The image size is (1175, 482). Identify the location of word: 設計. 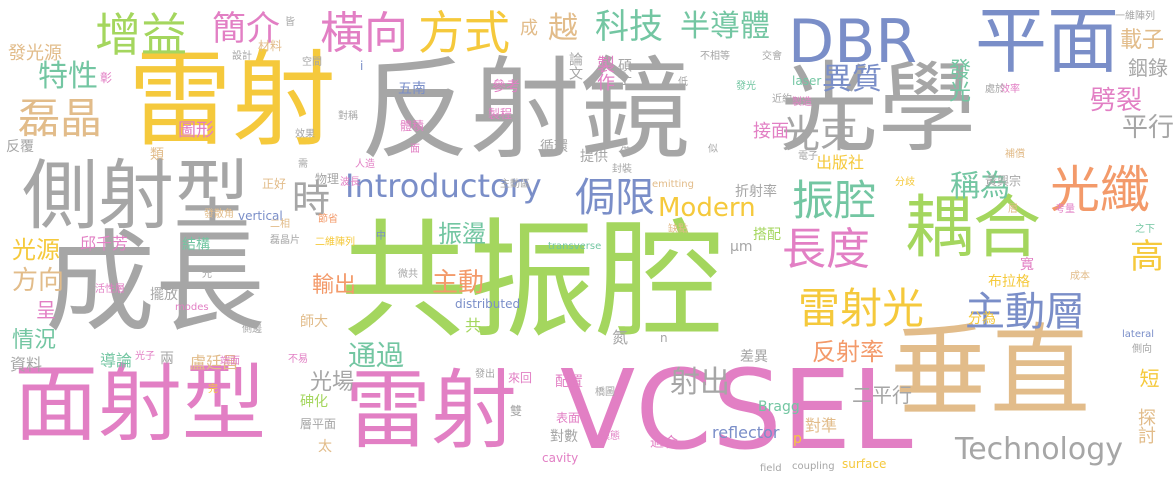
(242, 56).